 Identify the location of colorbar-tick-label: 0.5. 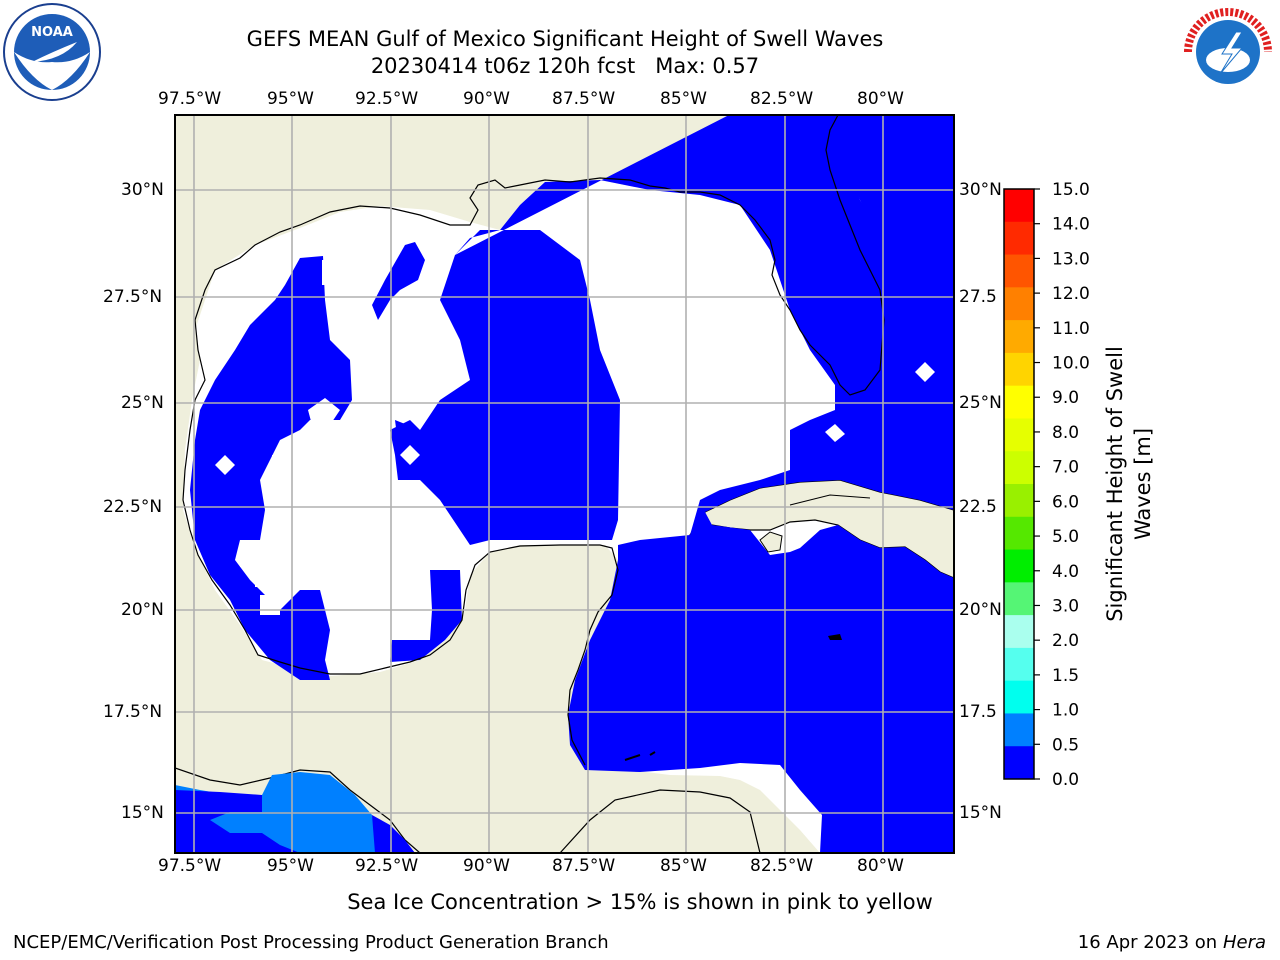
(1065, 745).